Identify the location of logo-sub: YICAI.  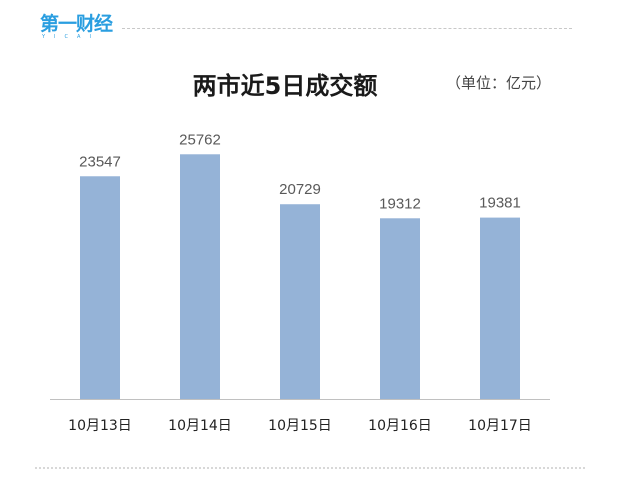
(71, 37).